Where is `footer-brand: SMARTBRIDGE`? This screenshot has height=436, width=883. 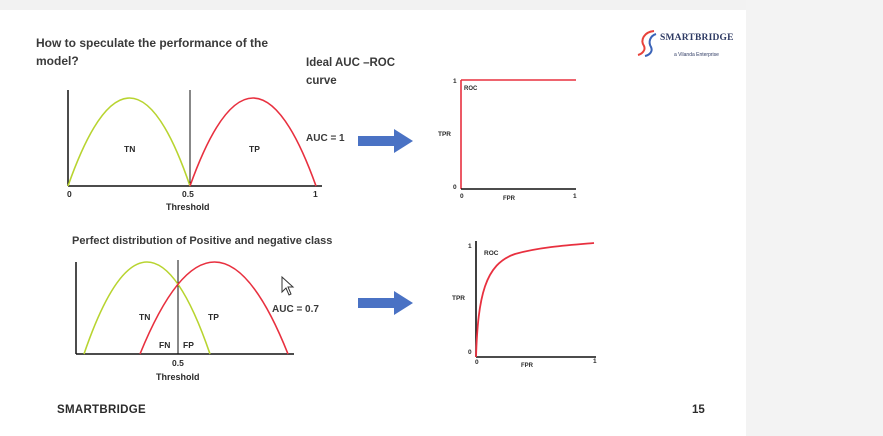
footer-brand: SMARTBRIDGE is located at coordinates (101, 410).